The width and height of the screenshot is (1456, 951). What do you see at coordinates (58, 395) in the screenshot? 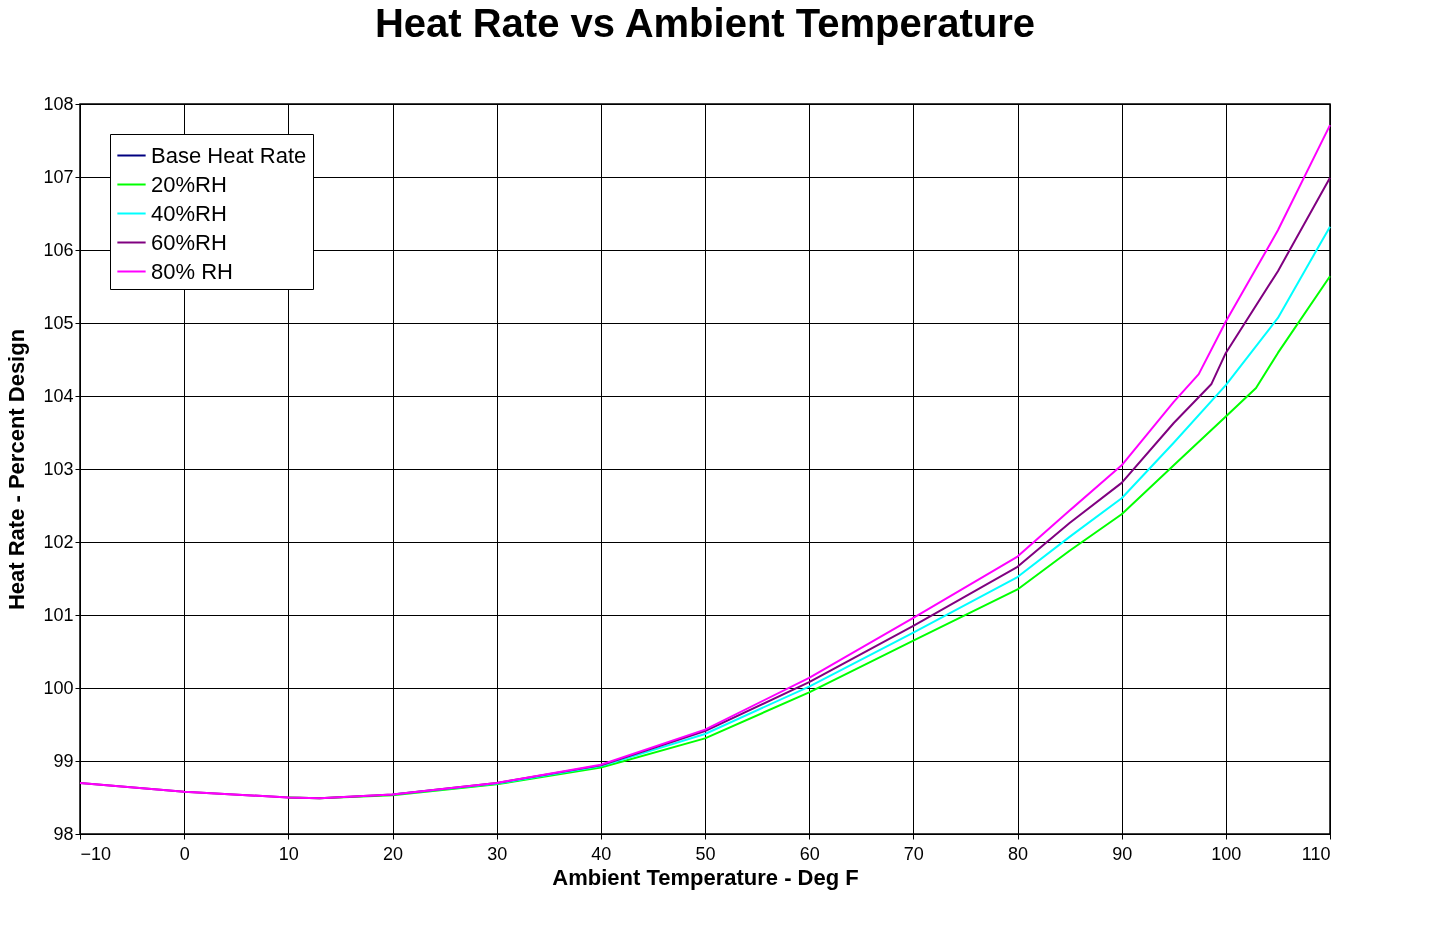
I see `y-tick-label: 104` at bounding box center [58, 395].